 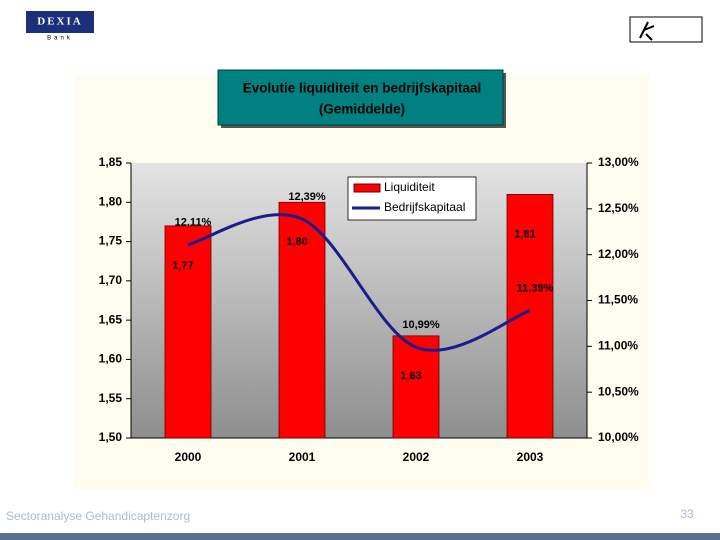 What do you see at coordinates (362, 109) in the screenshot?
I see `chart-subtitle: (Gemiddelde)` at bounding box center [362, 109].